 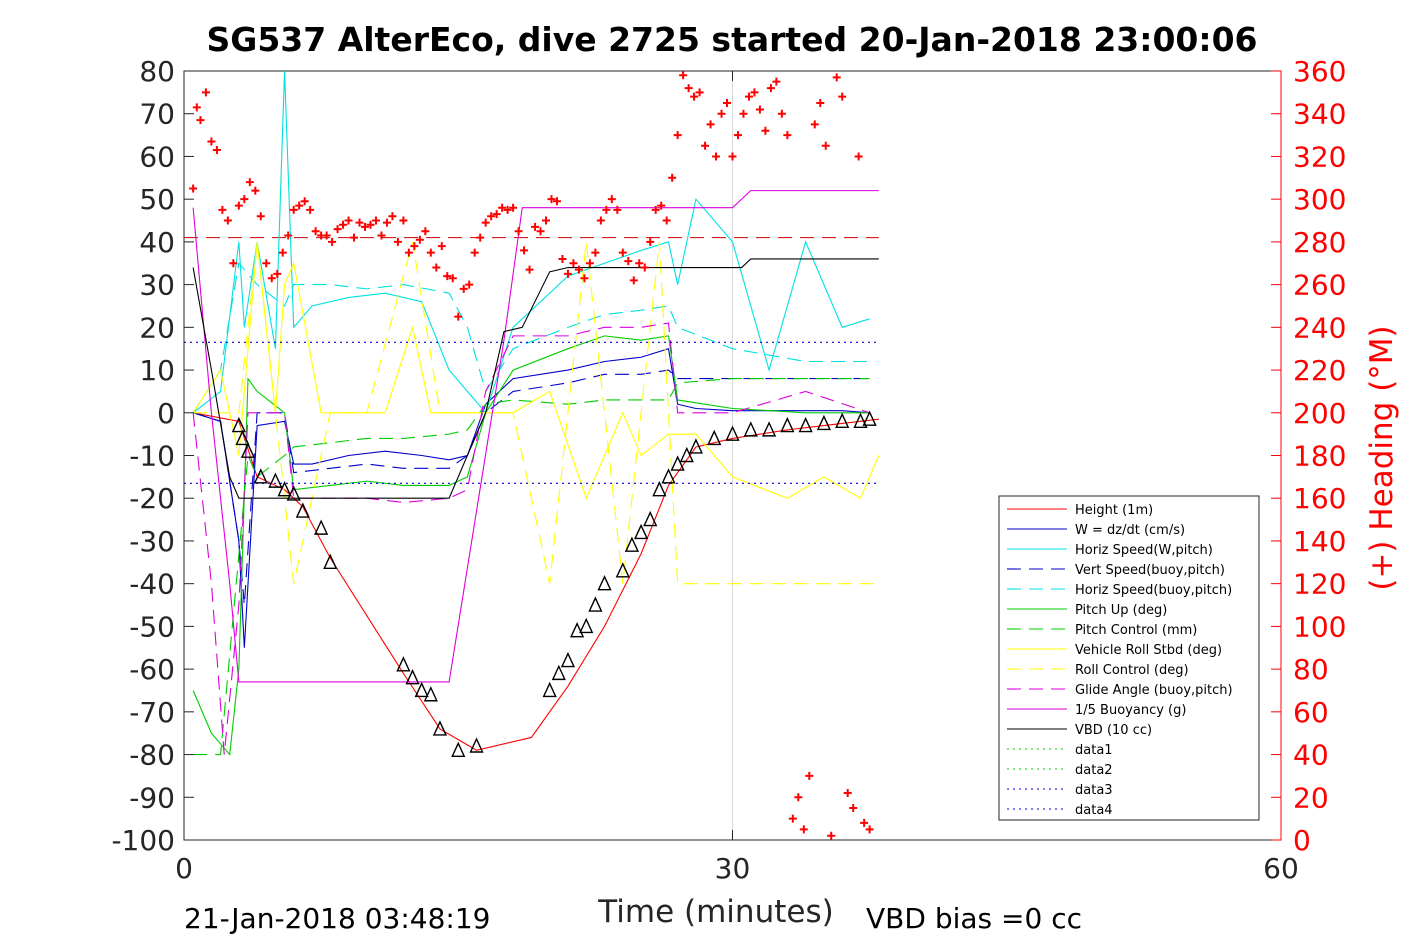 I want to click on y-tick-label: -40, so click(x=152, y=584).